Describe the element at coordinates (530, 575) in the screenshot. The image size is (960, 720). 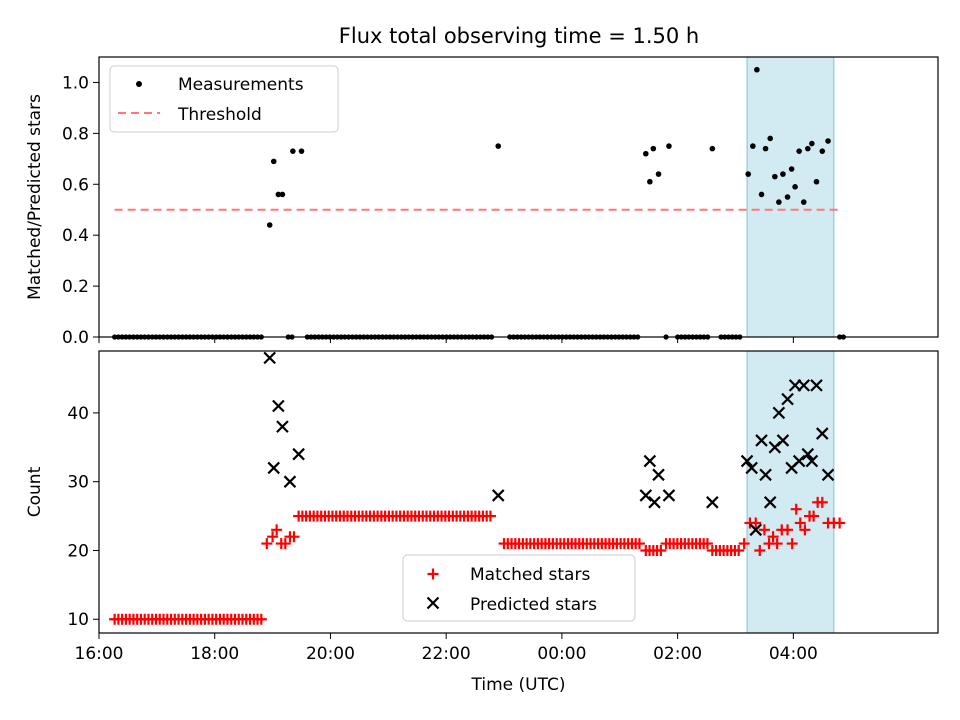
I see `legend-label-matched: Matched stars` at that location.